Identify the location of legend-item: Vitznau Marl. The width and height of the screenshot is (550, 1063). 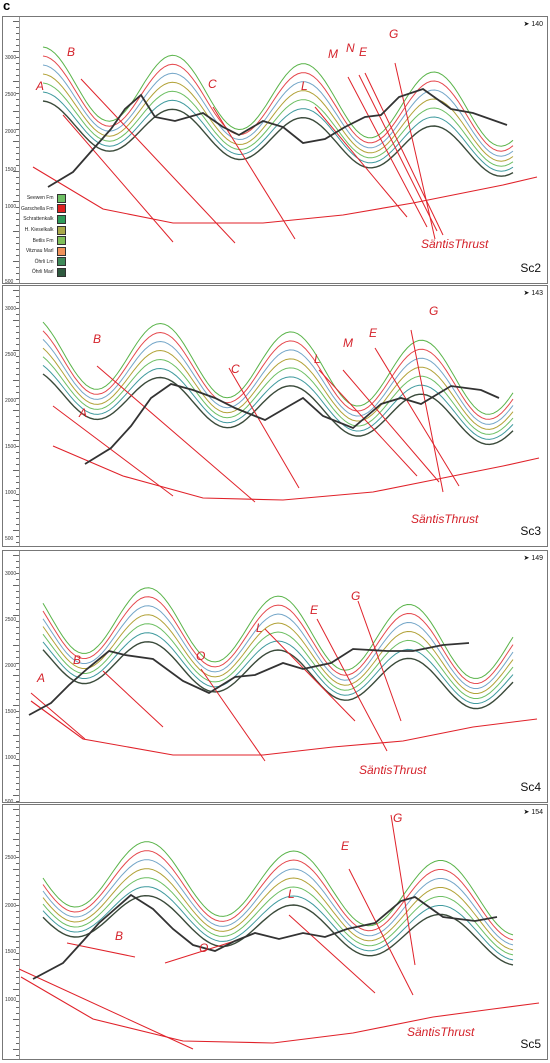
(43, 251).